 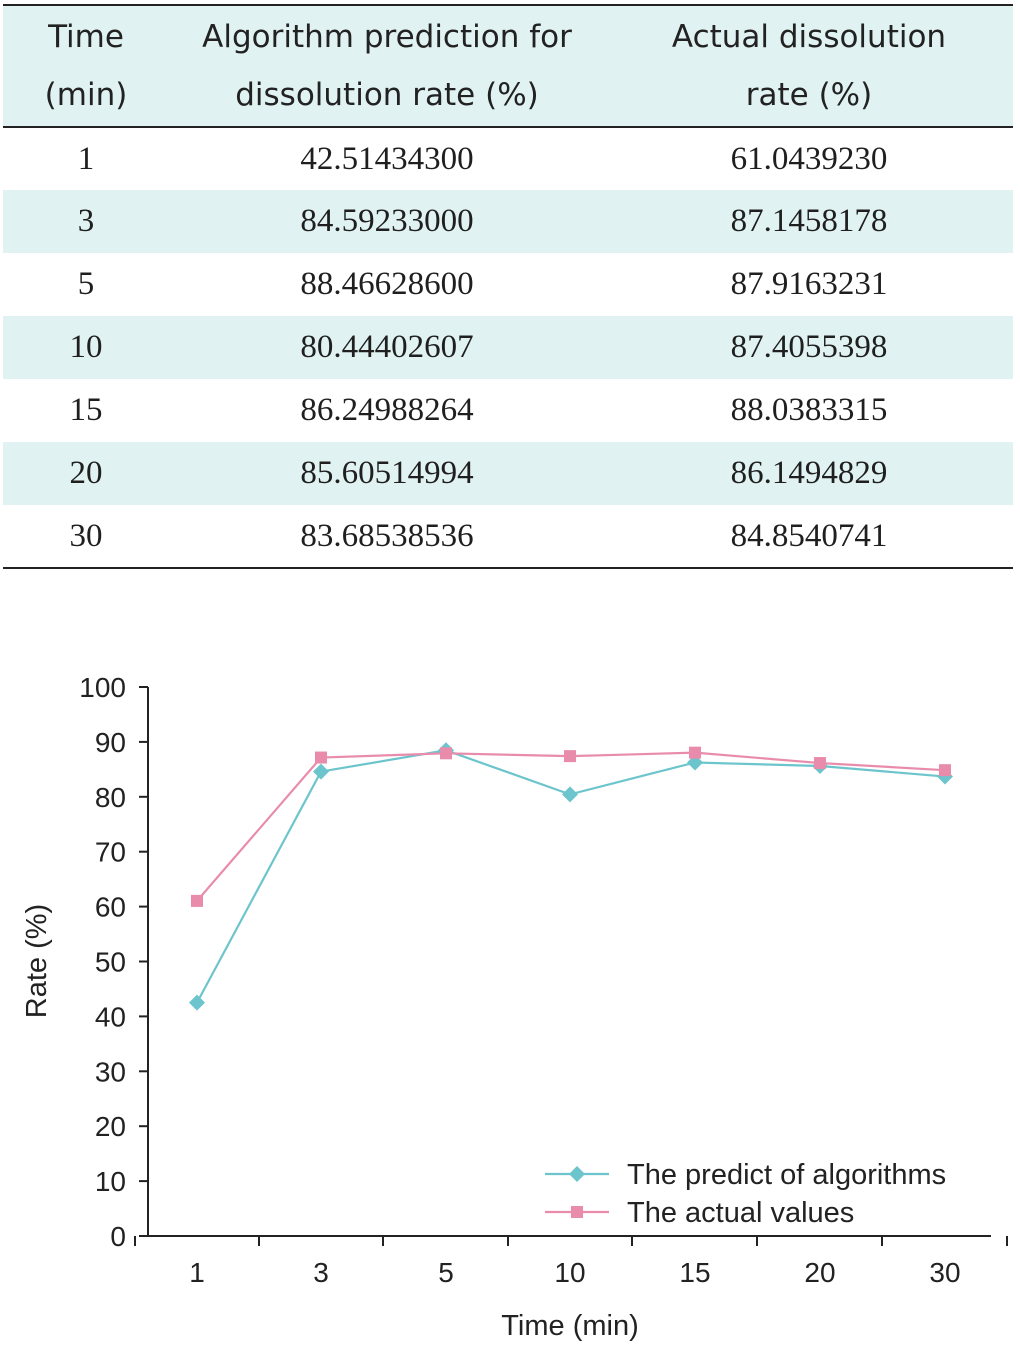 I want to click on cell-time: 10, so click(x=86, y=347).